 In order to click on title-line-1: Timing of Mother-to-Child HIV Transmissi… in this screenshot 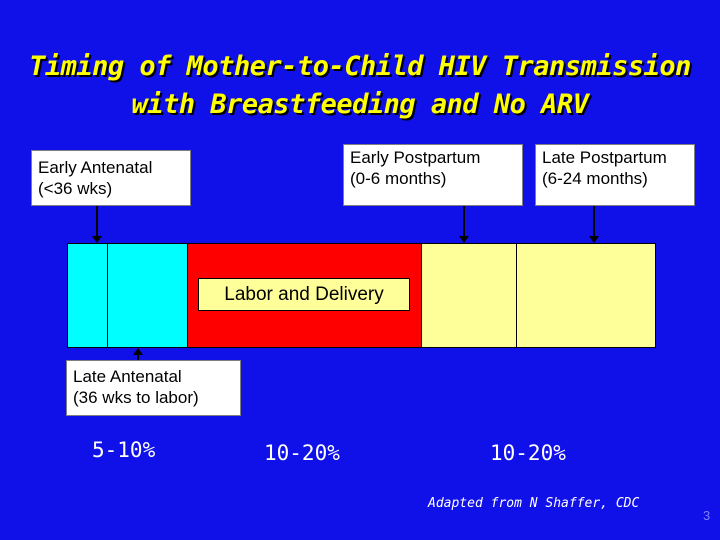, I will do `click(360, 66)`.